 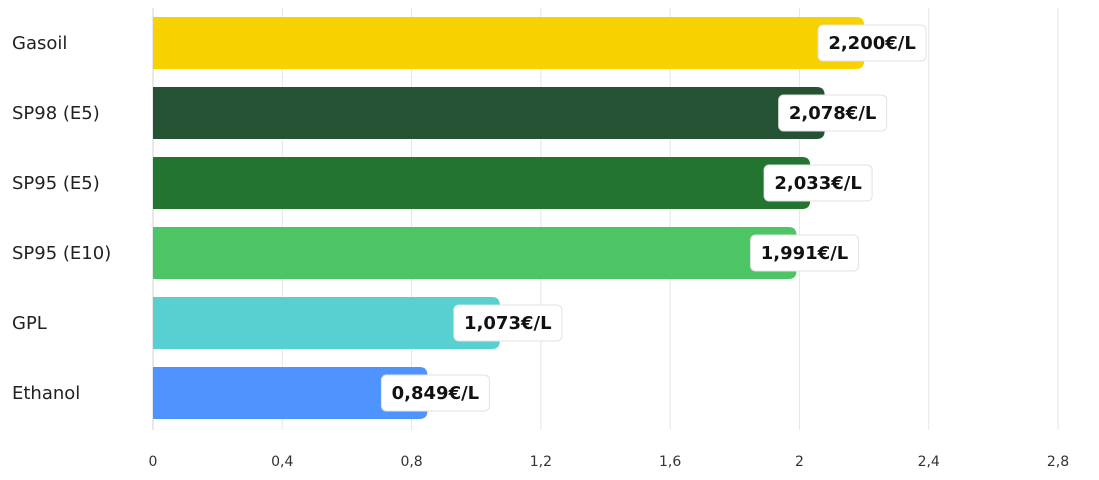 I want to click on x-tick-label: 0,4, so click(x=282, y=462).